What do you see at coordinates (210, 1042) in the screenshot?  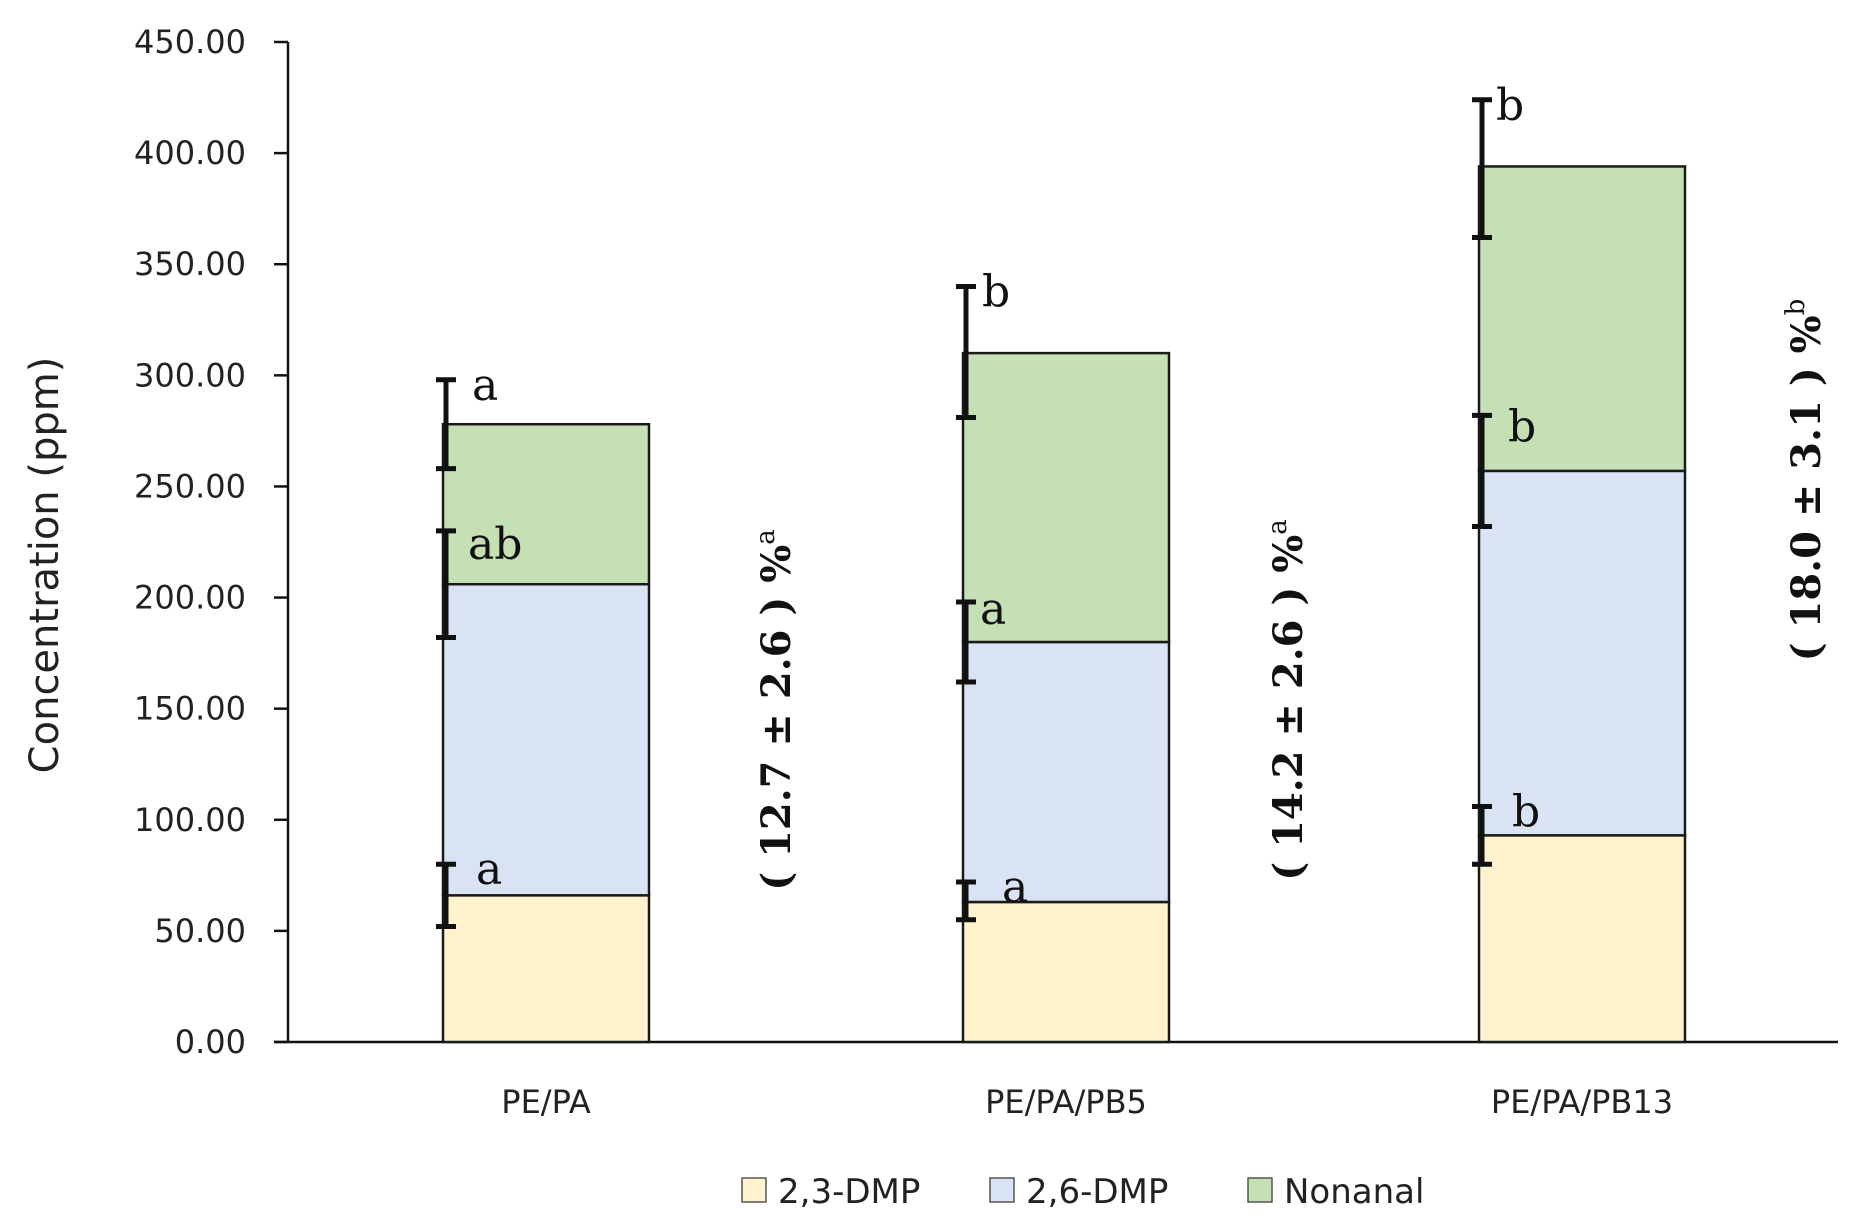 I see `y-tick-label: 0.00` at bounding box center [210, 1042].